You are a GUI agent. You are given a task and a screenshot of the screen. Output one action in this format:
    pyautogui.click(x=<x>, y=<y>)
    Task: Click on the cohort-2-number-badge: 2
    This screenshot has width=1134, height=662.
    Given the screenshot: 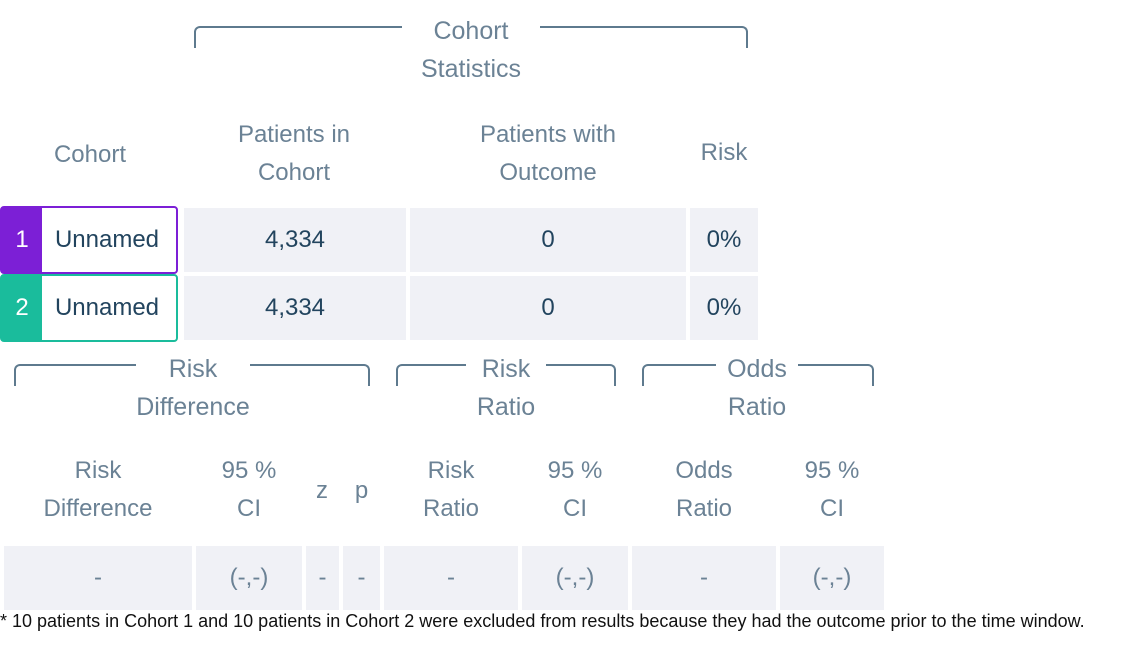 What is the action you would take?
    pyautogui.click(x=22, y=308)
    